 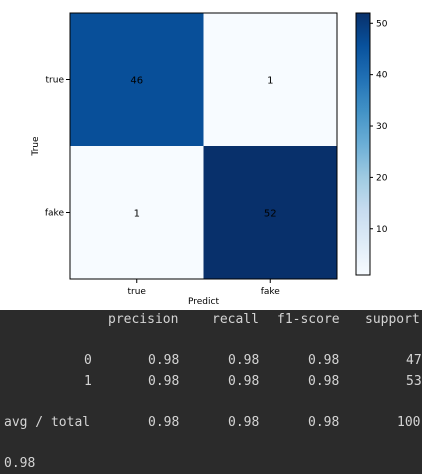 I want to click on colorbar-tick-label: 40, so click(x=382, y=76).